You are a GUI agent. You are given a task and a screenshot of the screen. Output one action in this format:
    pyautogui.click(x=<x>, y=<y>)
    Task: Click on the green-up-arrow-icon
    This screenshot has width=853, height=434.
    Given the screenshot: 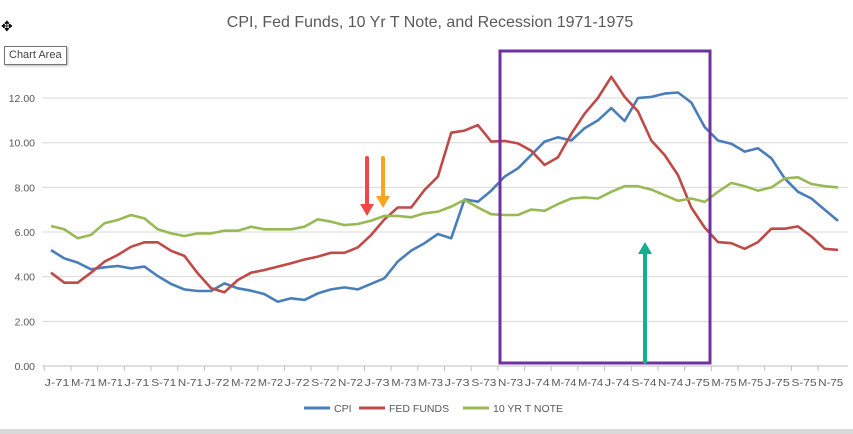 What is the action you would take?
    pyautogui.click(x=645, y=303)
    